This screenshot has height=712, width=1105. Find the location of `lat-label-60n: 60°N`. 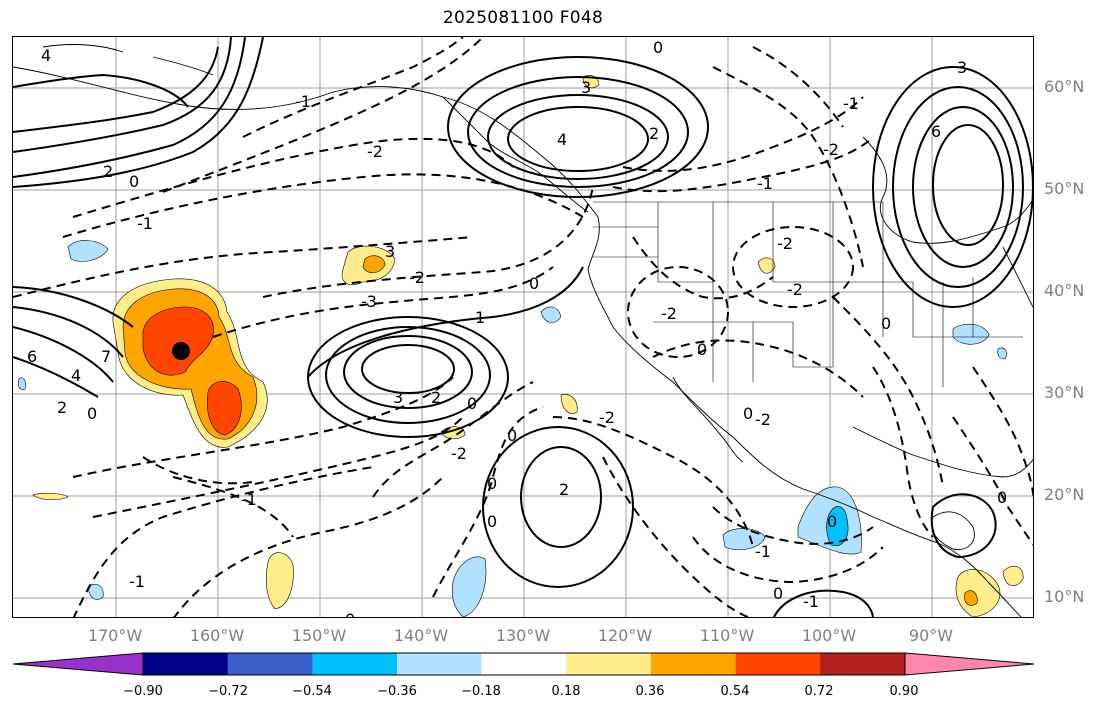

lat-label-60n: 60°N is located at coordinates (1064, 86).